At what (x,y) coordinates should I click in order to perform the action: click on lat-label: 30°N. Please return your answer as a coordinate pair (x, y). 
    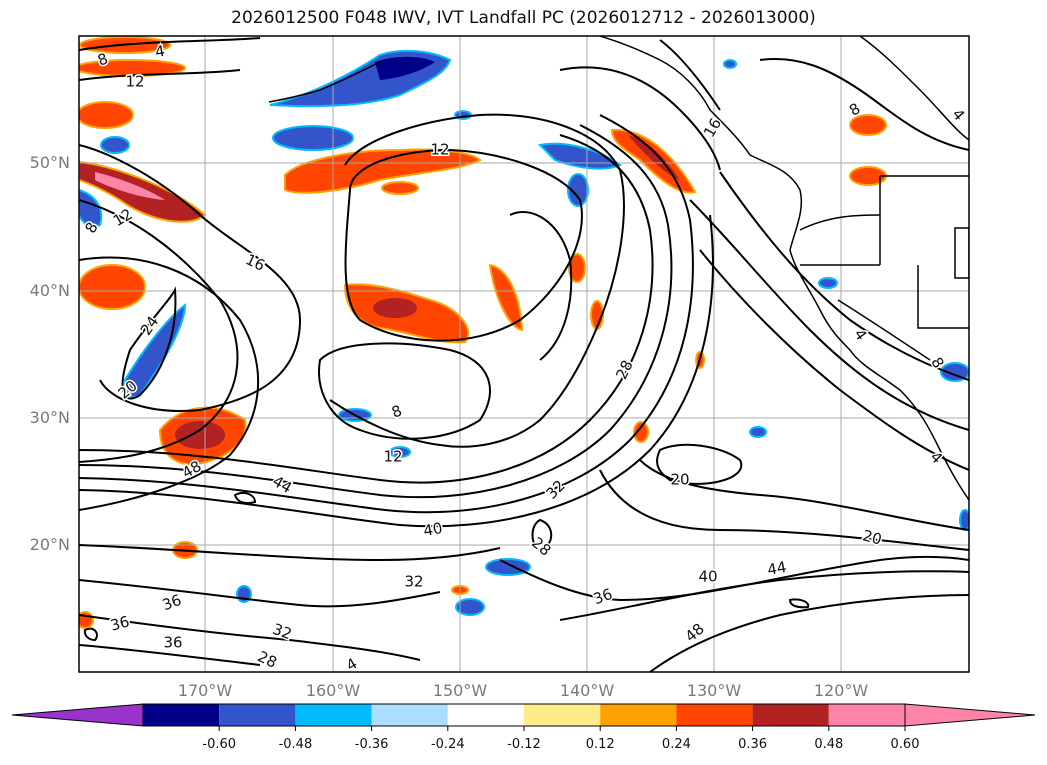
    Looking at the image, I should click on (50, 417).